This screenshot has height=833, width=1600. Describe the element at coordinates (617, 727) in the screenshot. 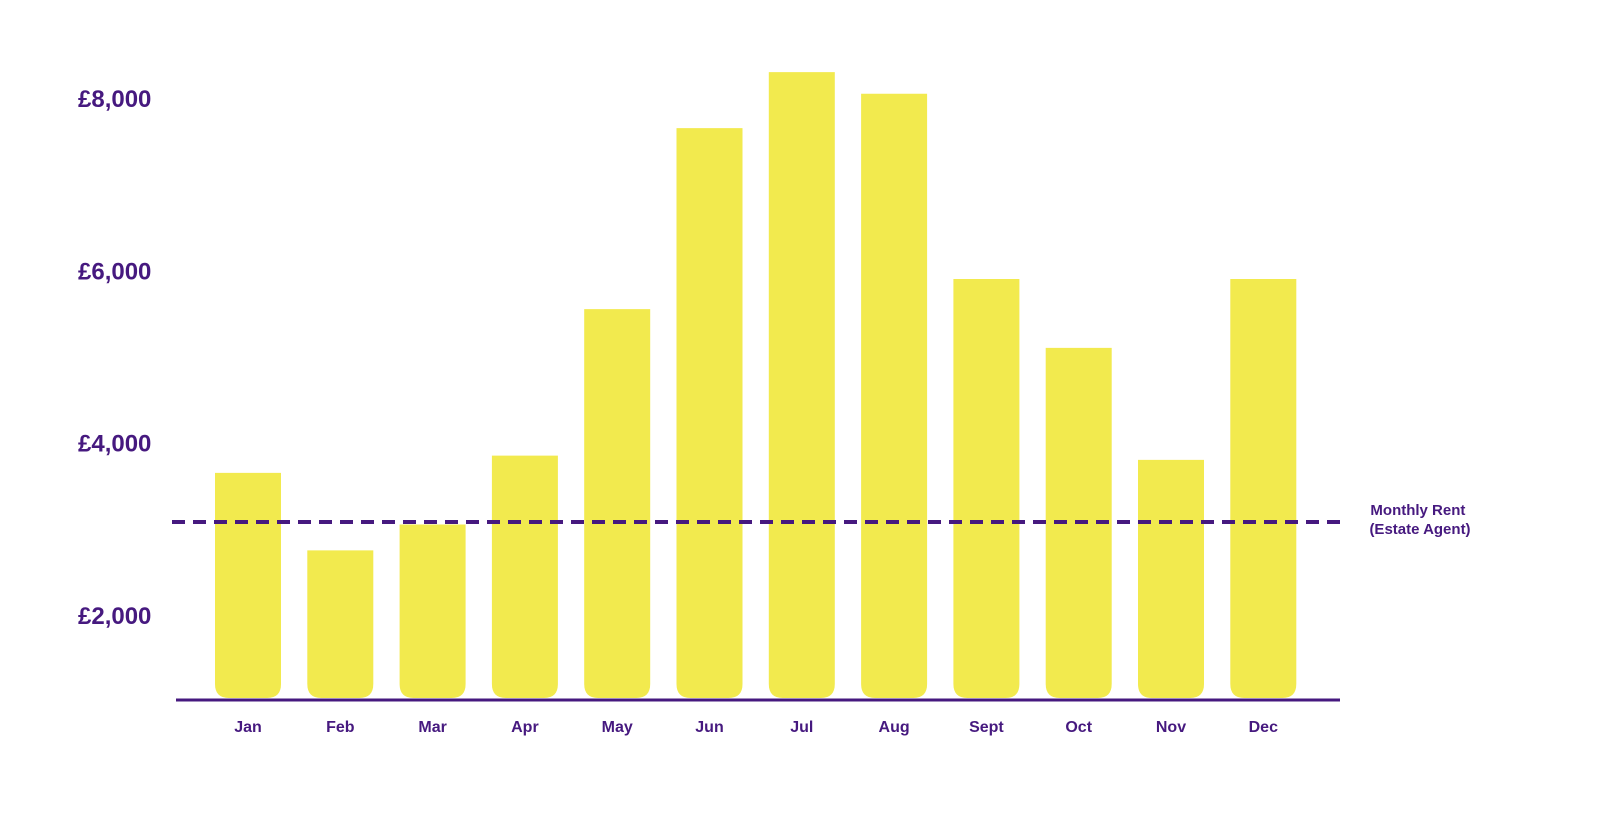

I see `x-tick-label: May` at that location.